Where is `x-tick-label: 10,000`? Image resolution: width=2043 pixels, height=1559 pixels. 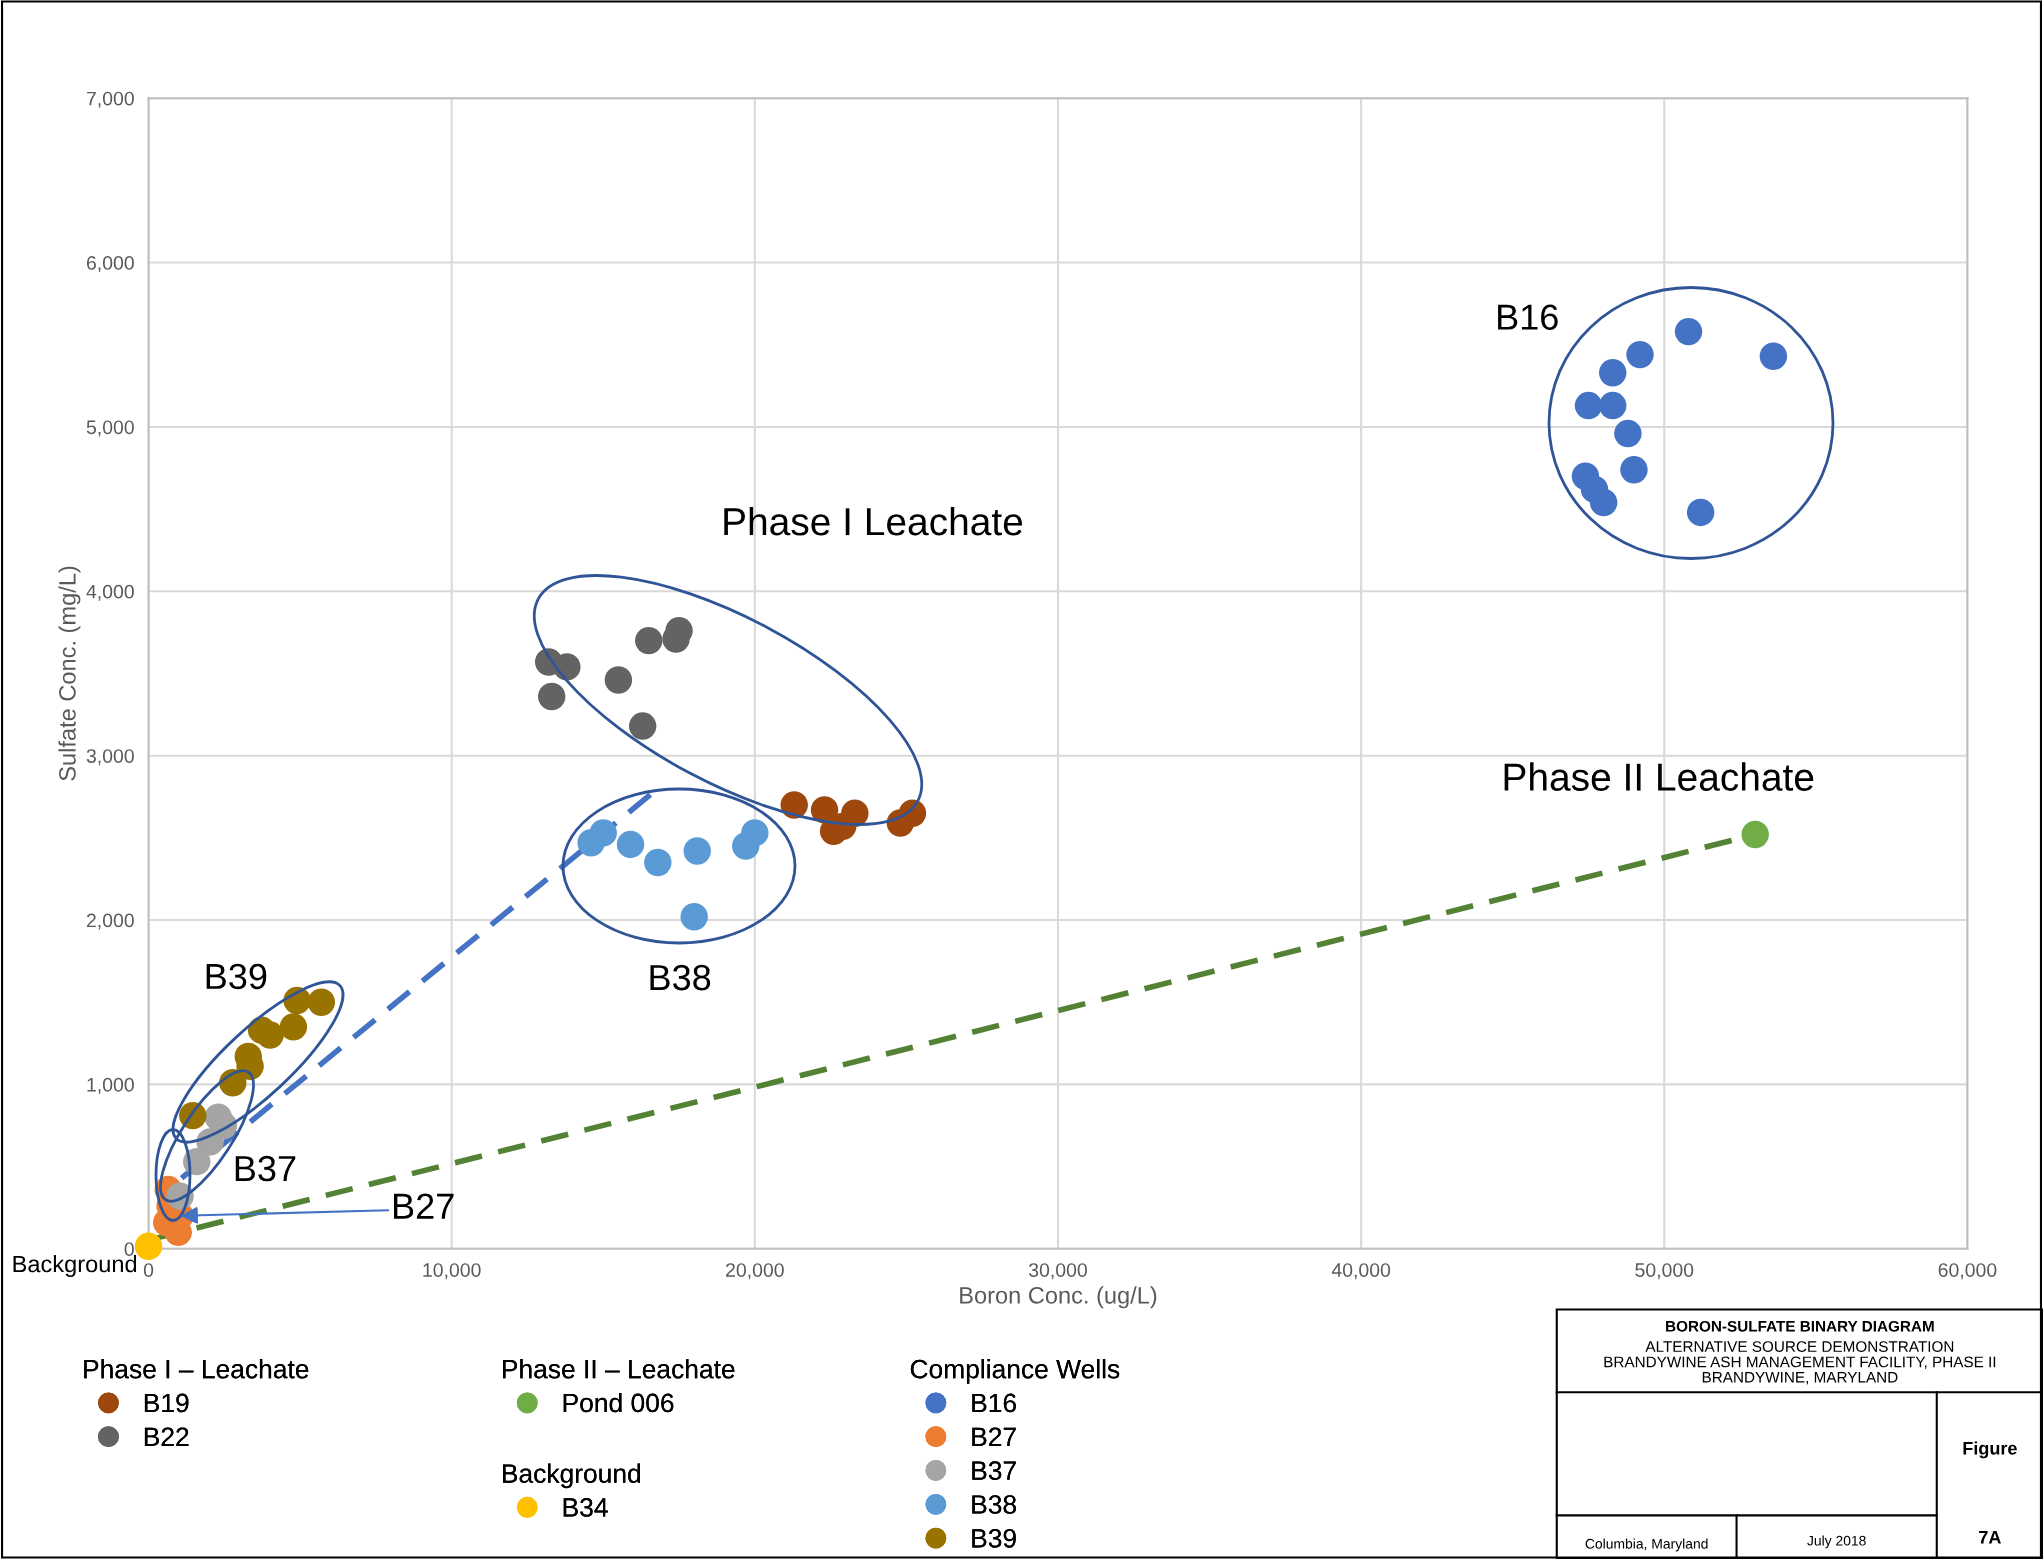 x-tick-label: 10,000 is located at coordinates (452, 1271).